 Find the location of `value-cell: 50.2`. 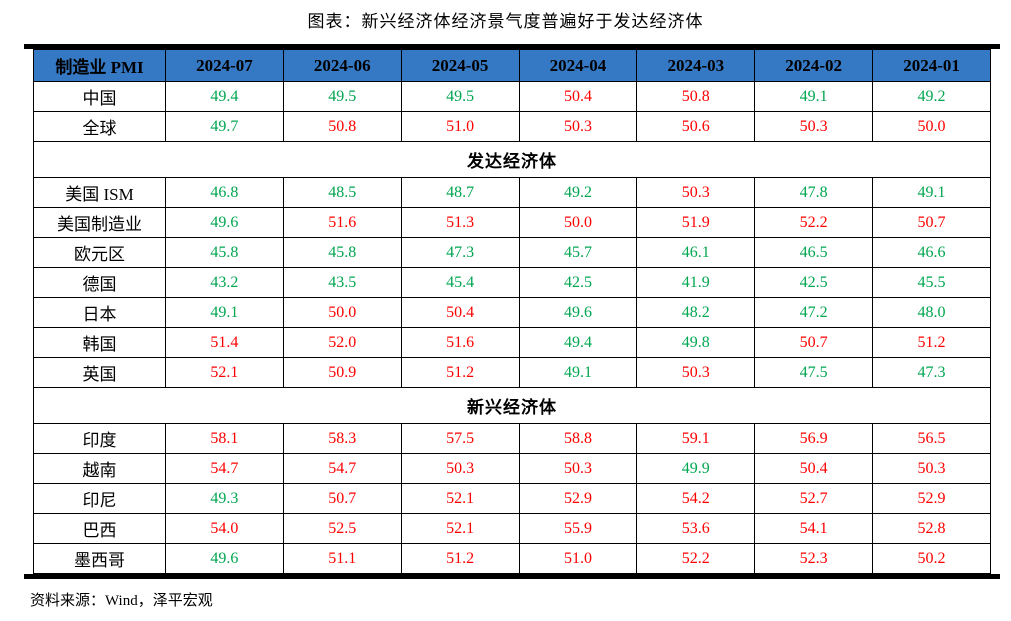

value-cell: 50.2 is located at coordinates (931, 558).